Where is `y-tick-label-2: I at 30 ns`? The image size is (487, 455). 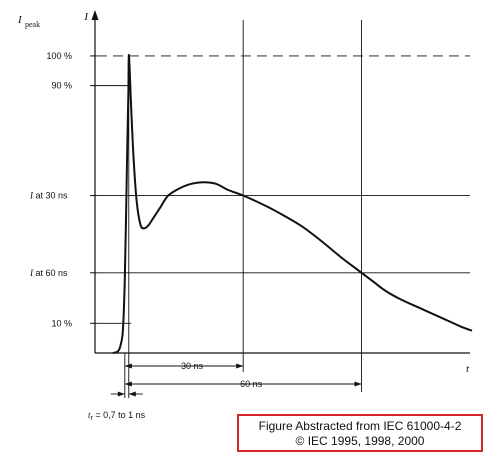
y-tick-label-2: I at 30 ns is located at coordinates (48, 196).